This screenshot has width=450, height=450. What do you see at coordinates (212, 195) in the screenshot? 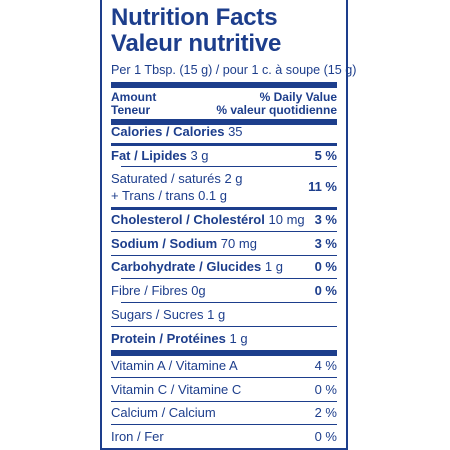
I see `trans-value: 0.1 g` at bounding box center [212, 195].